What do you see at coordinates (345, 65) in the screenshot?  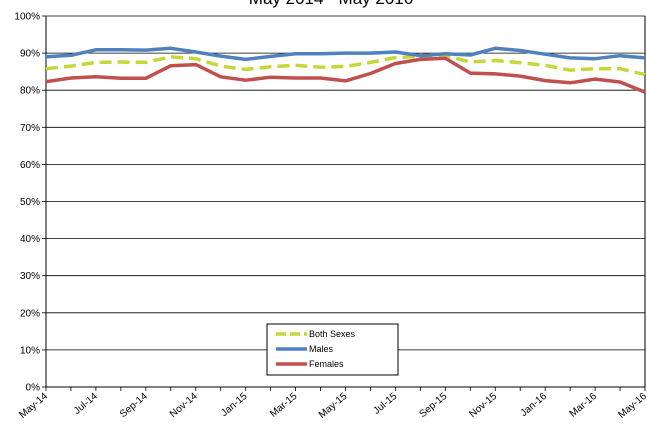 I see `series-line-both-sexes` at bounding box center [345, 65].